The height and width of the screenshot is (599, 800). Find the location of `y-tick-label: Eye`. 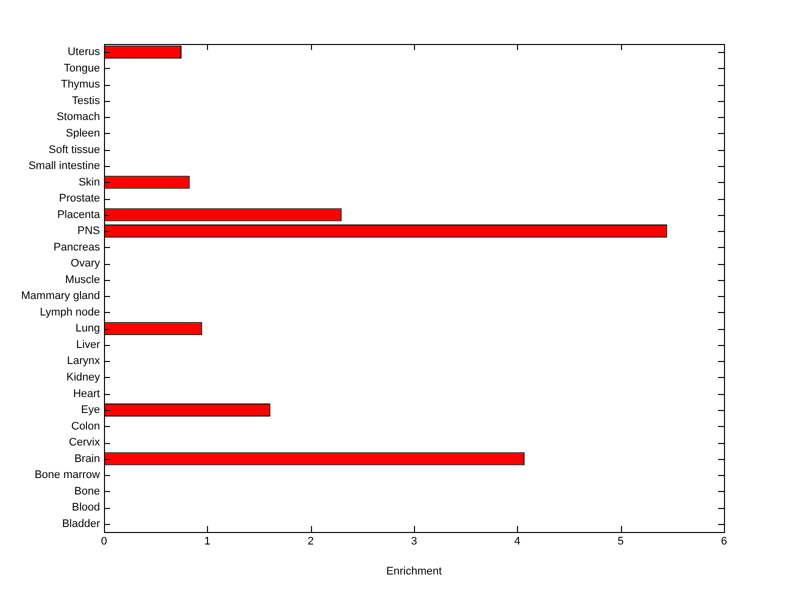

y-tick-label: Eye is located at coordinates (90, 410).